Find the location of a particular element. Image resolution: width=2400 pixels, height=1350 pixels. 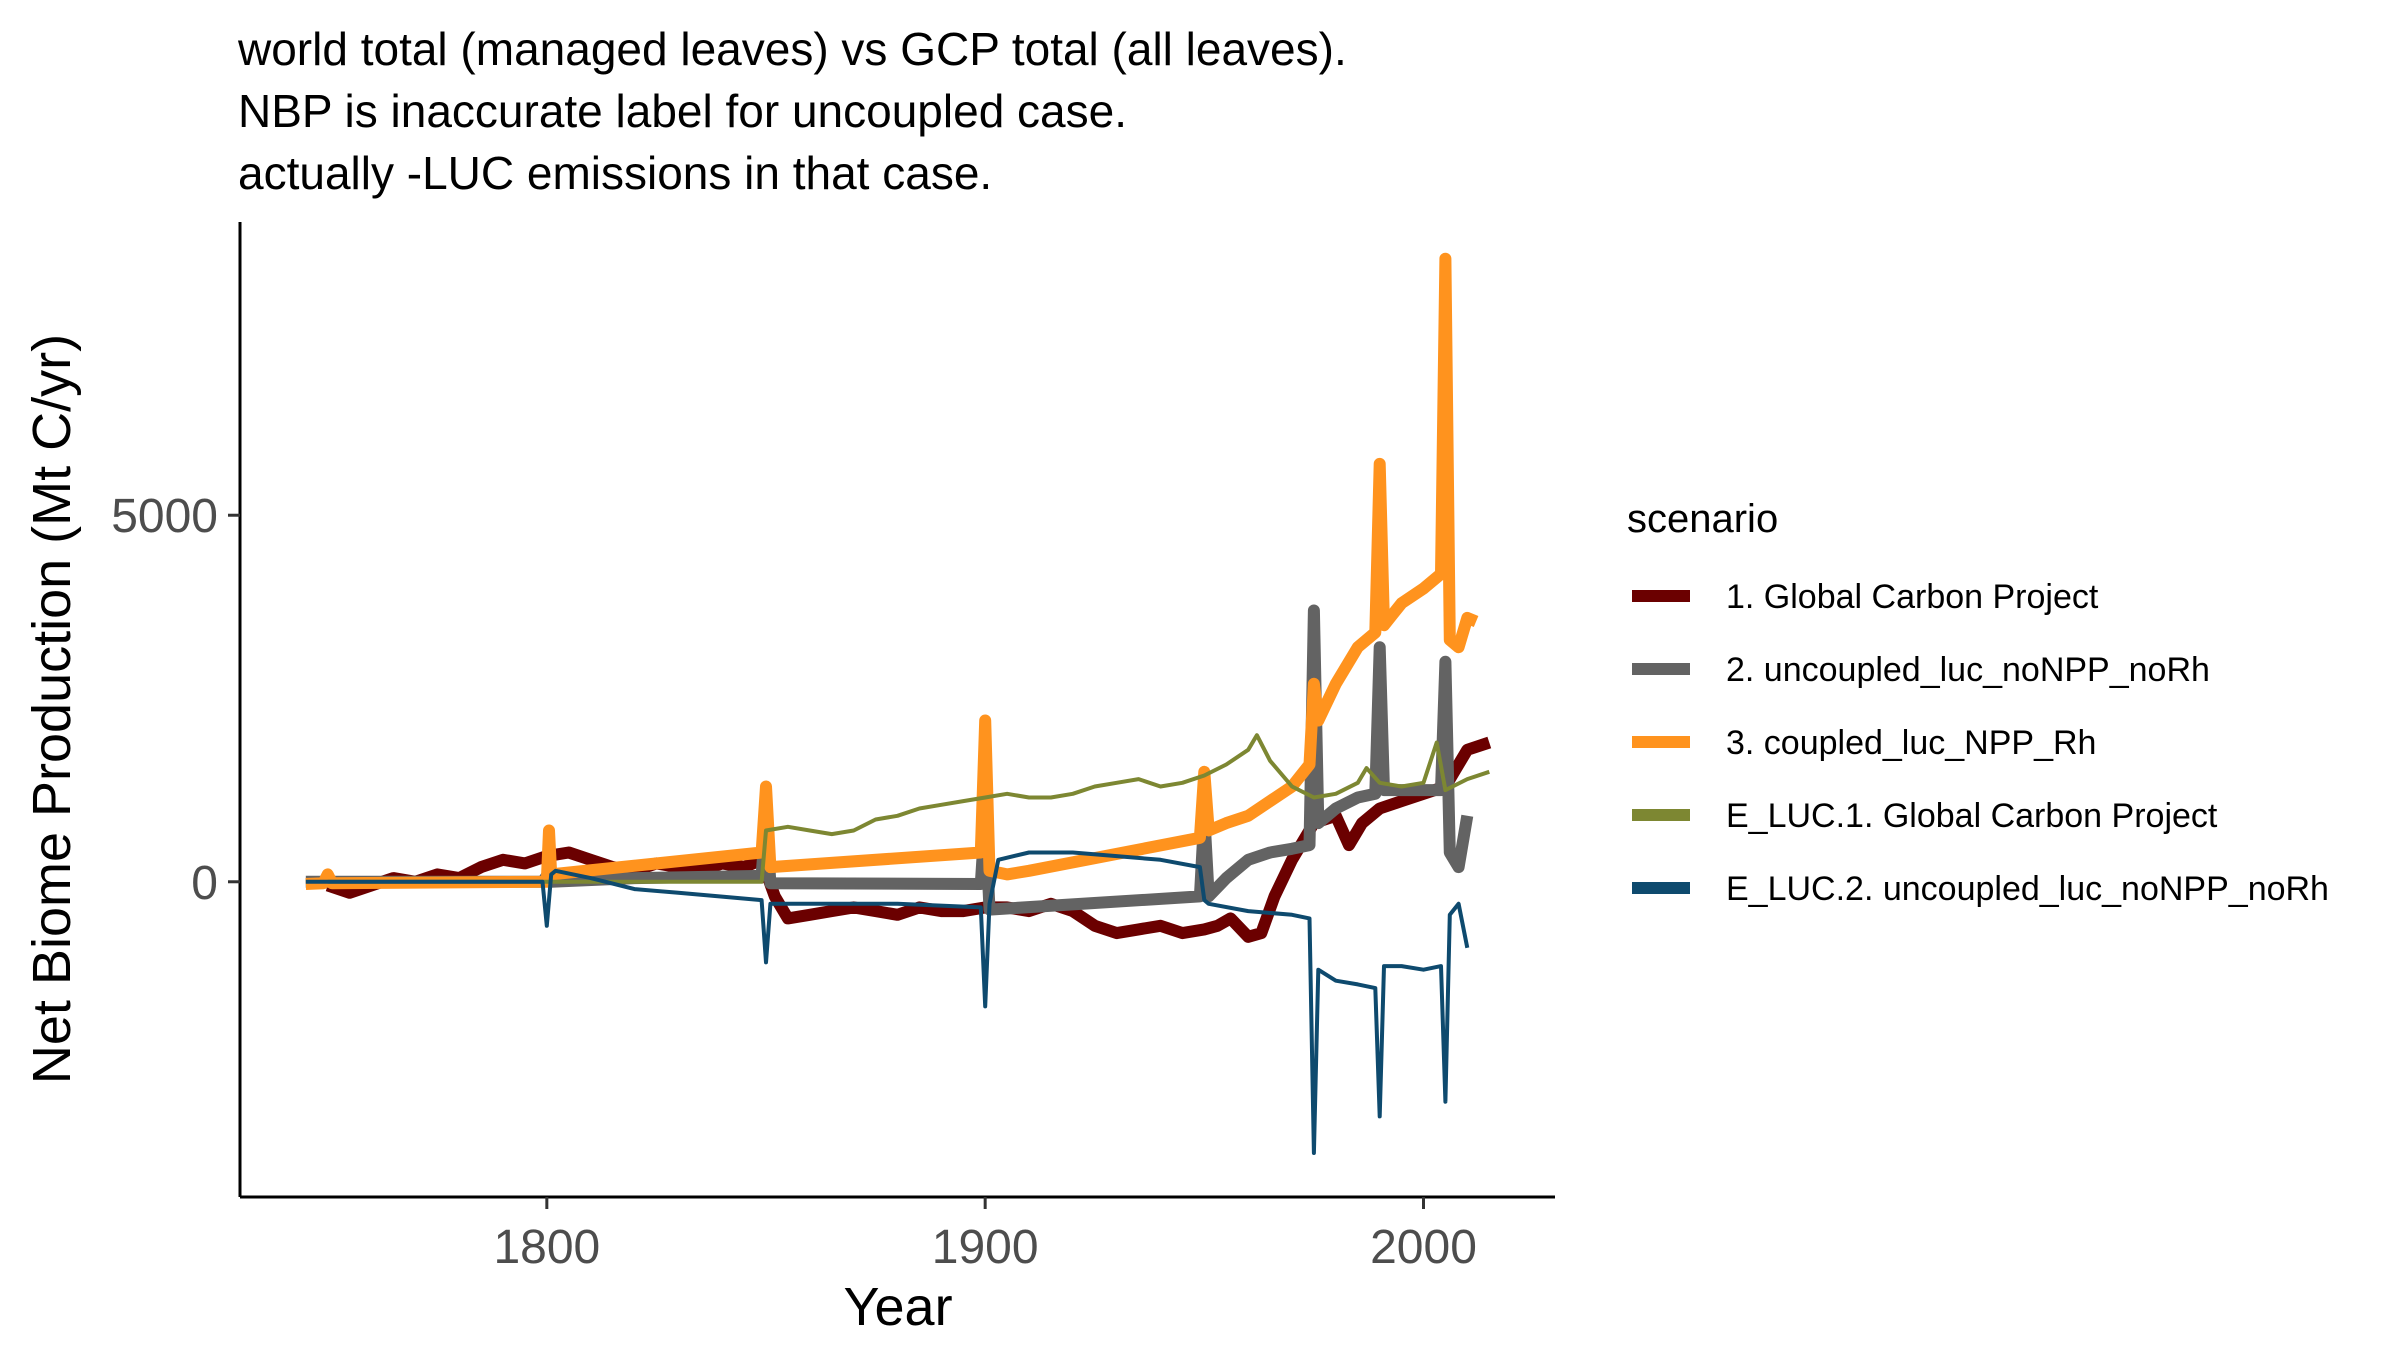

x-tick-label: 2000 is located at coordinates (1423, 1247).